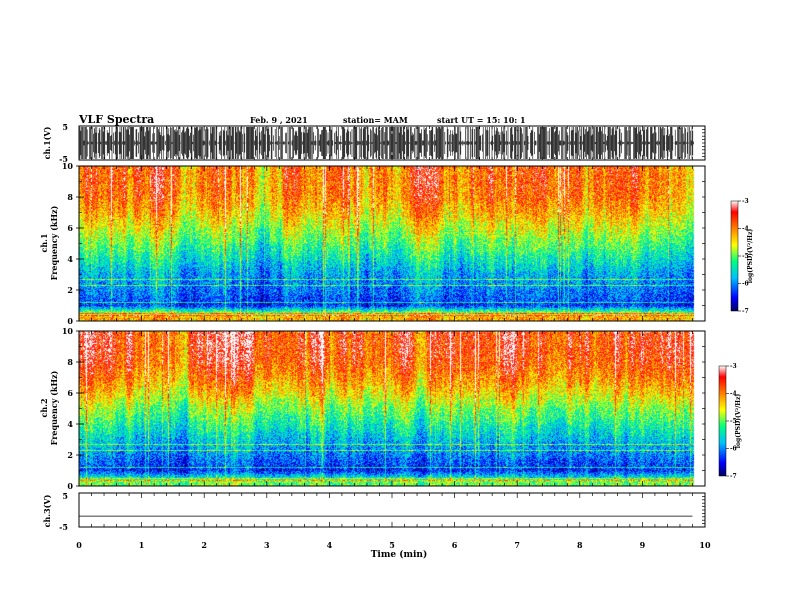 This screenshot has width=792, height=612. What do you see at coordinates (73, 243) in the screenshot?
I see `ch1-spectrogram-yticks: 0 2 4 6 8 10` at bounding box center [73, 243].